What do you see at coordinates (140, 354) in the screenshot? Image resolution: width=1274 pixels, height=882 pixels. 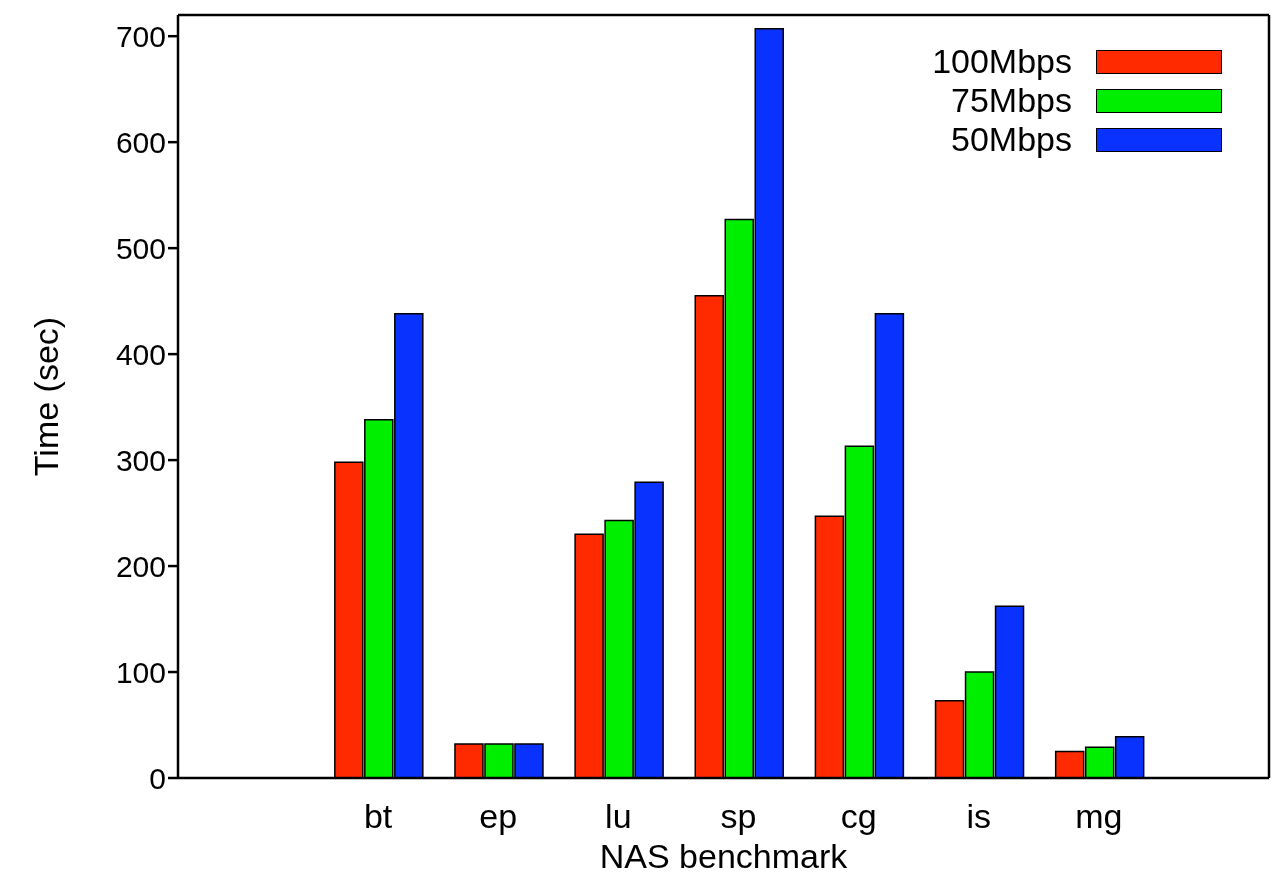 I see `y-tick-label: 400` at bounding box center [140, 354].